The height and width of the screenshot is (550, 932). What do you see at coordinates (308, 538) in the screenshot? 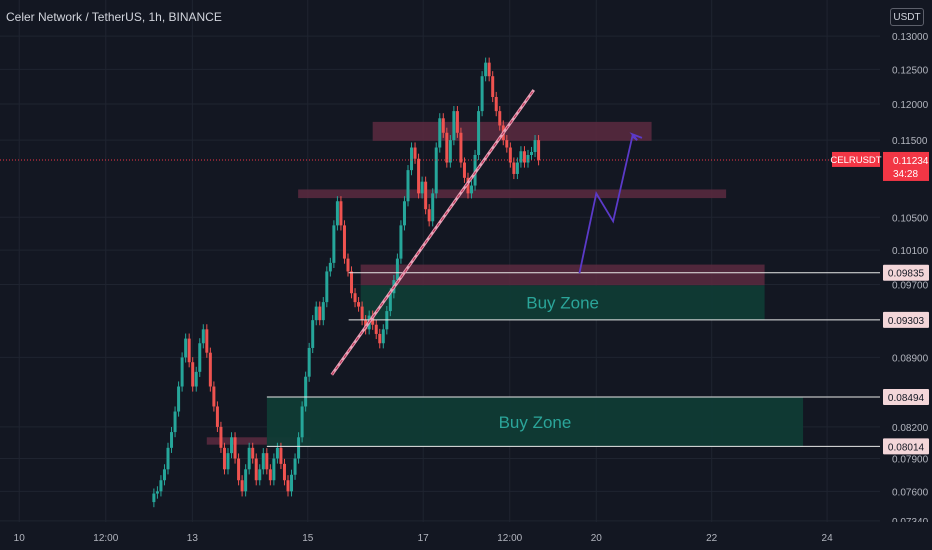
I see `x-tick-3: 15` at bounding box center [308, 538].